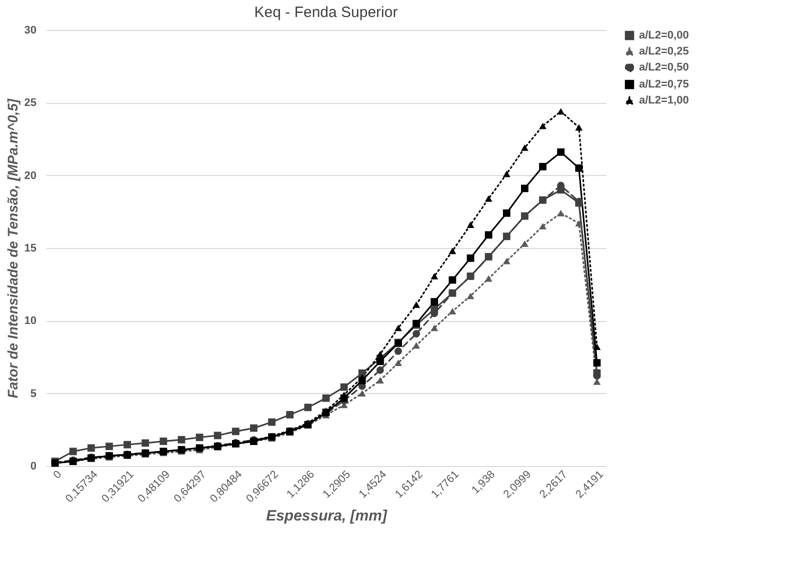 The width and height of the screenshot is (786, 573). Describe the element at coordinates (33, 394) in the screenshot. I see `y-tick-label: 5` at that location.